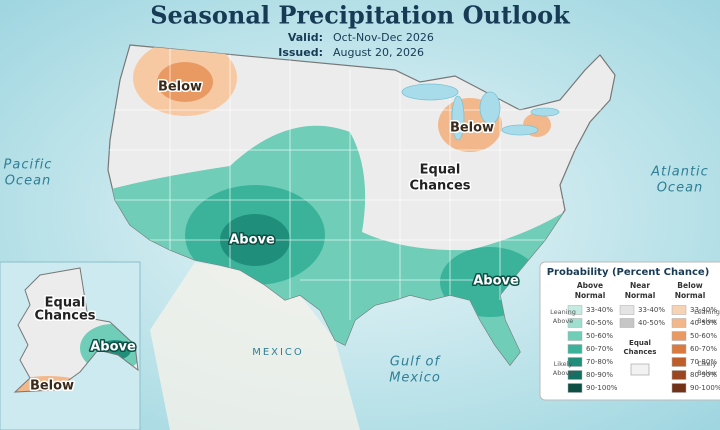 The height and width of the screenshot is (430, 720). What do you see at coordinates (28, 165) in the screenshot?
I see `place-label: Pacific` at bounding box center [28, 165].